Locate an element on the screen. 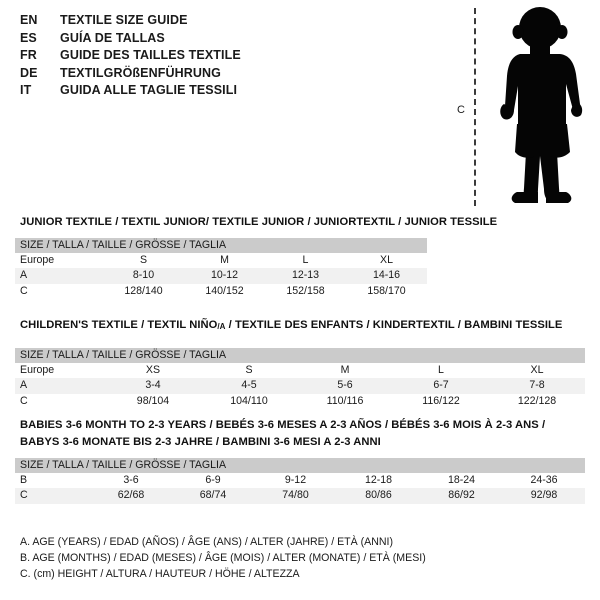 The image size is (600, 600). cell: 3-4 is located at coordinates (153, 386).